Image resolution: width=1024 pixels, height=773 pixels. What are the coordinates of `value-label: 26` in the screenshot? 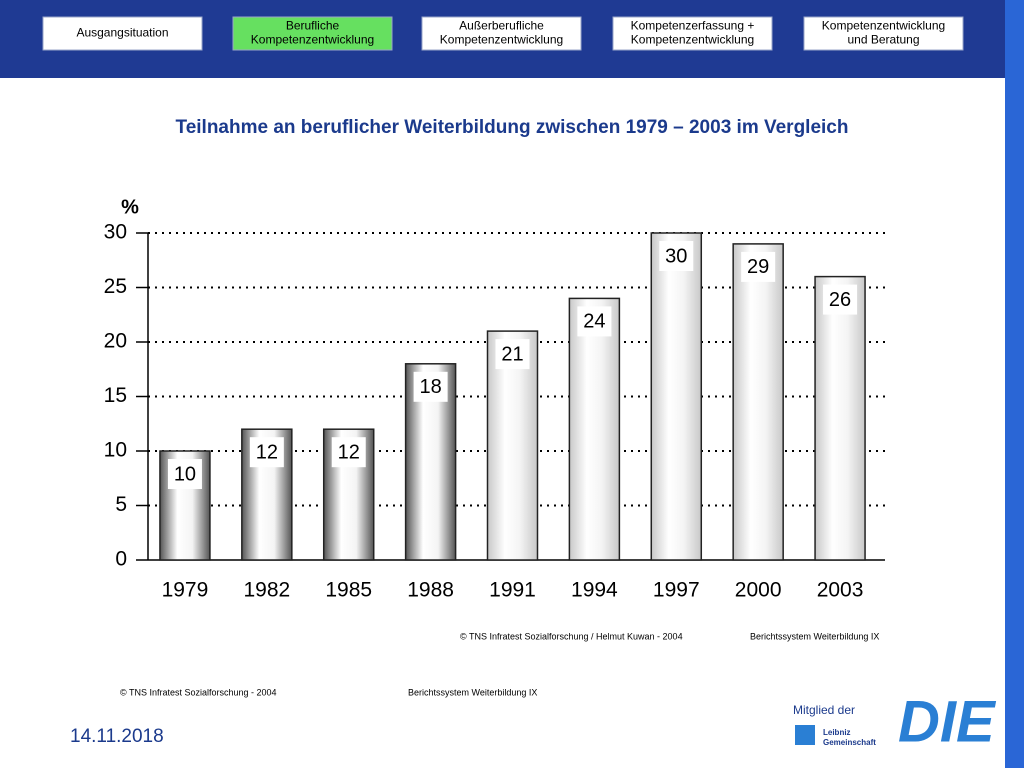 It's located at (840, 300).